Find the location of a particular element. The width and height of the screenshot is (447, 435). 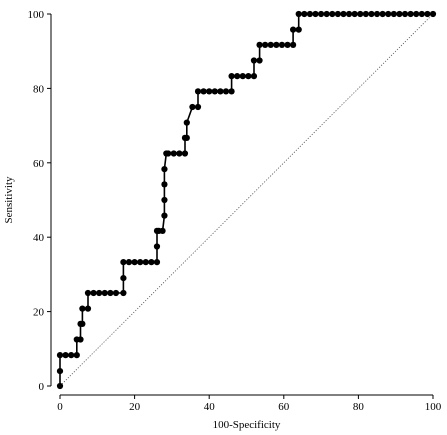

x-tick-label: 60 is located at coordinates (284, 407).